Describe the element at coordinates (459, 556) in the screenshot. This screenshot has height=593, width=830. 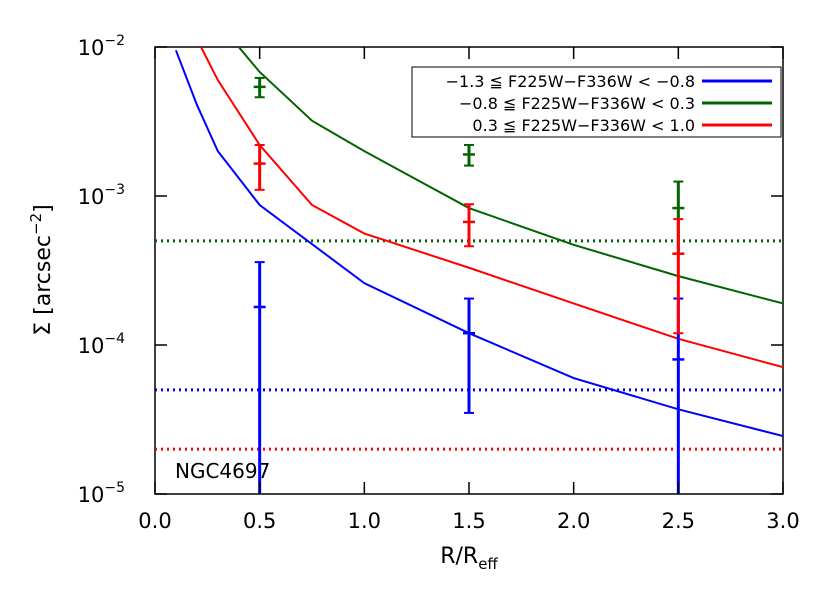
I see `x-label-text: R/R` at that location.